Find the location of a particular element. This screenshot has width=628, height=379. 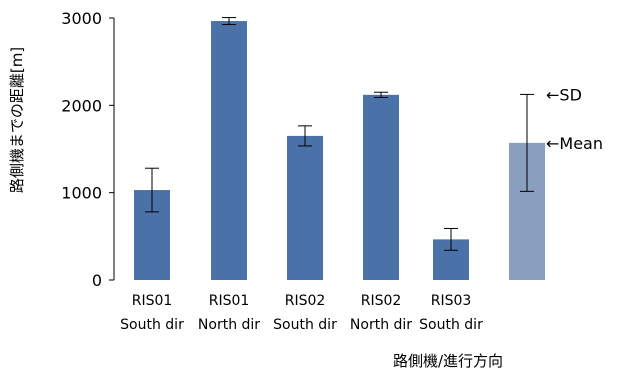

y-axis-ticks: 0 1000 2000 3000 is located at coordinates (87, 149).